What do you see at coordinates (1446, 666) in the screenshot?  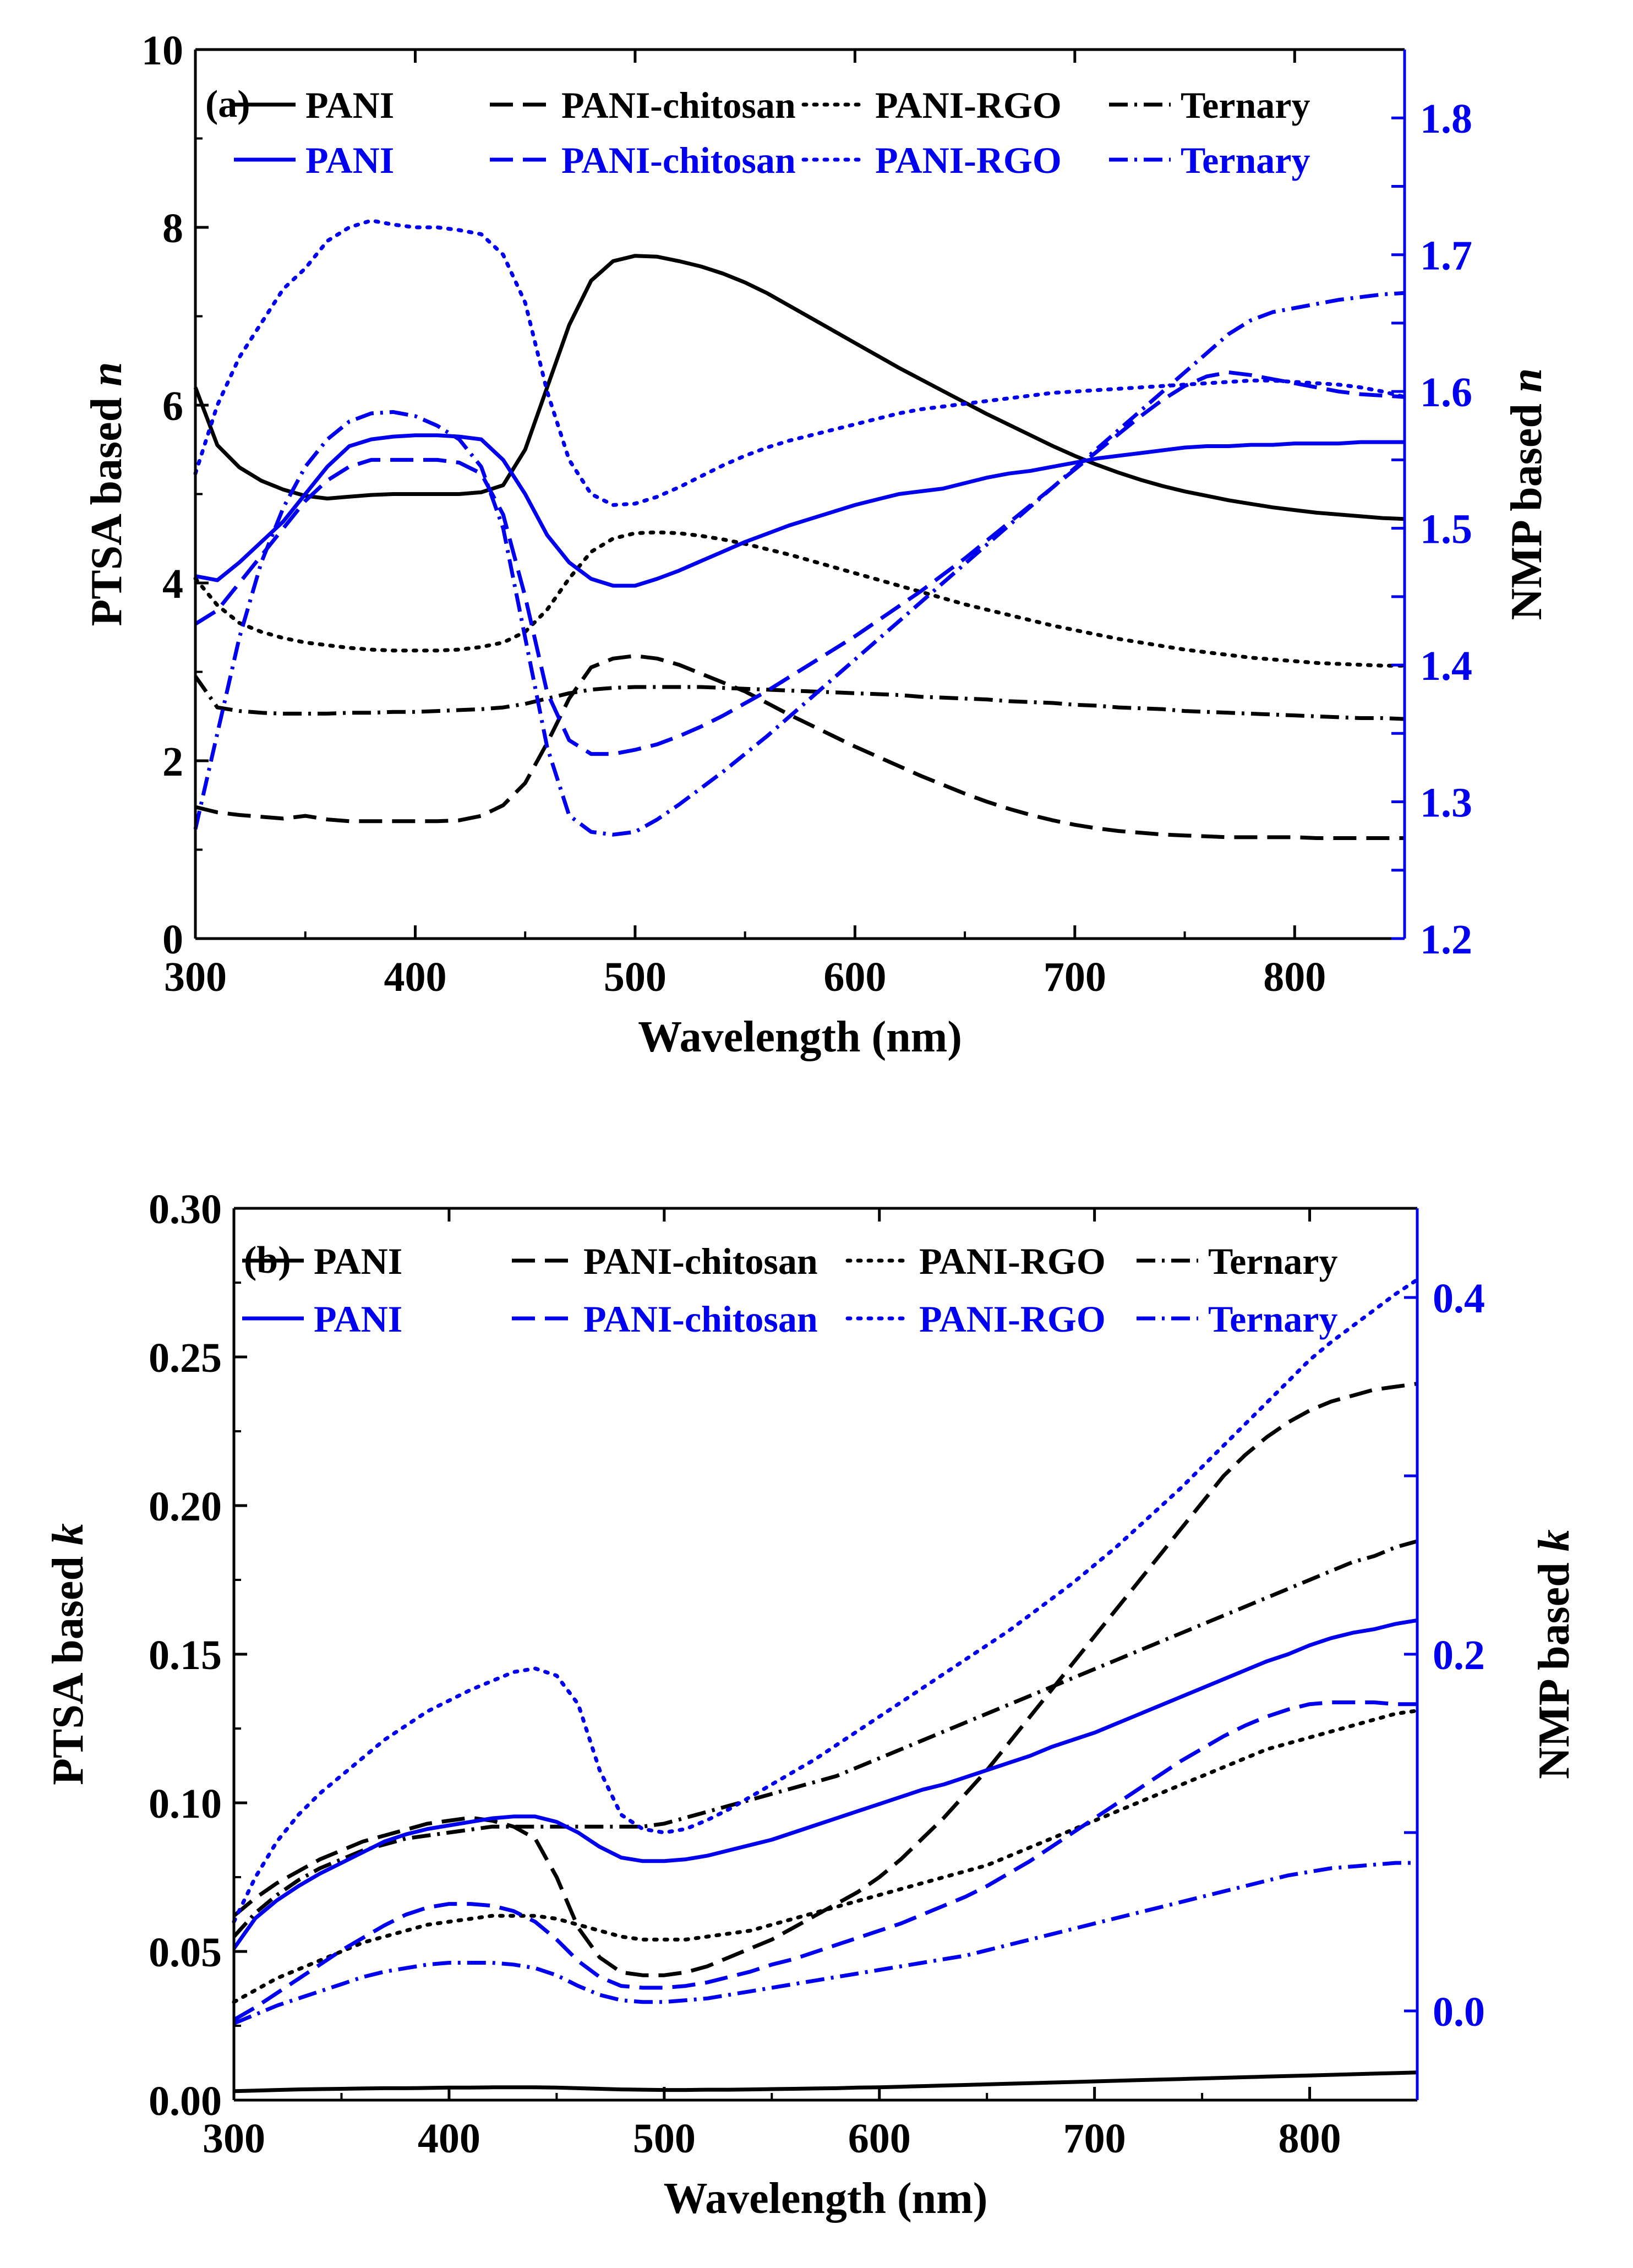 I see `right-y-tick-label: 1.4` at bounding box center [1446, 666].